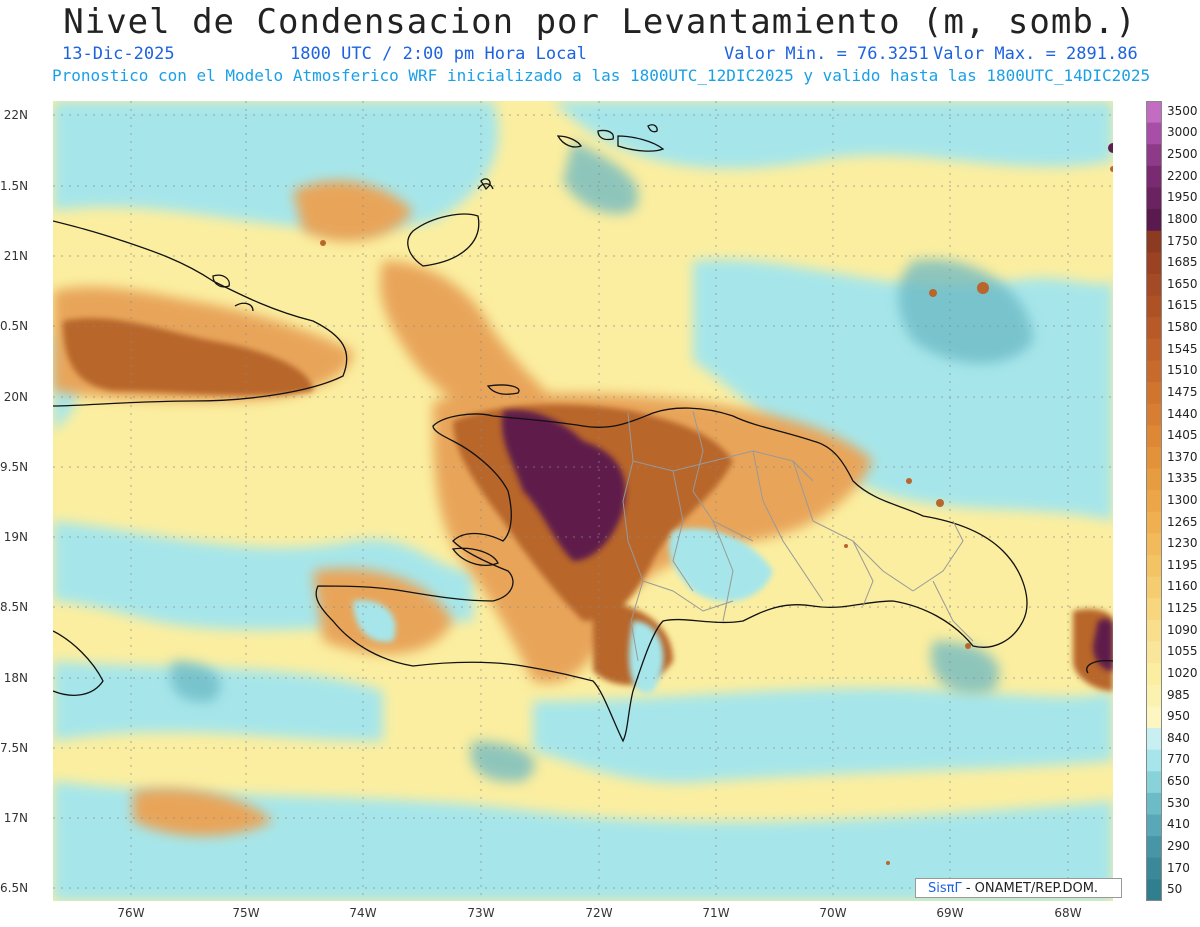  Describe the element at coordinates (1182, 197) in the screenshot. I see `colorbar-label: 1950` at that location.